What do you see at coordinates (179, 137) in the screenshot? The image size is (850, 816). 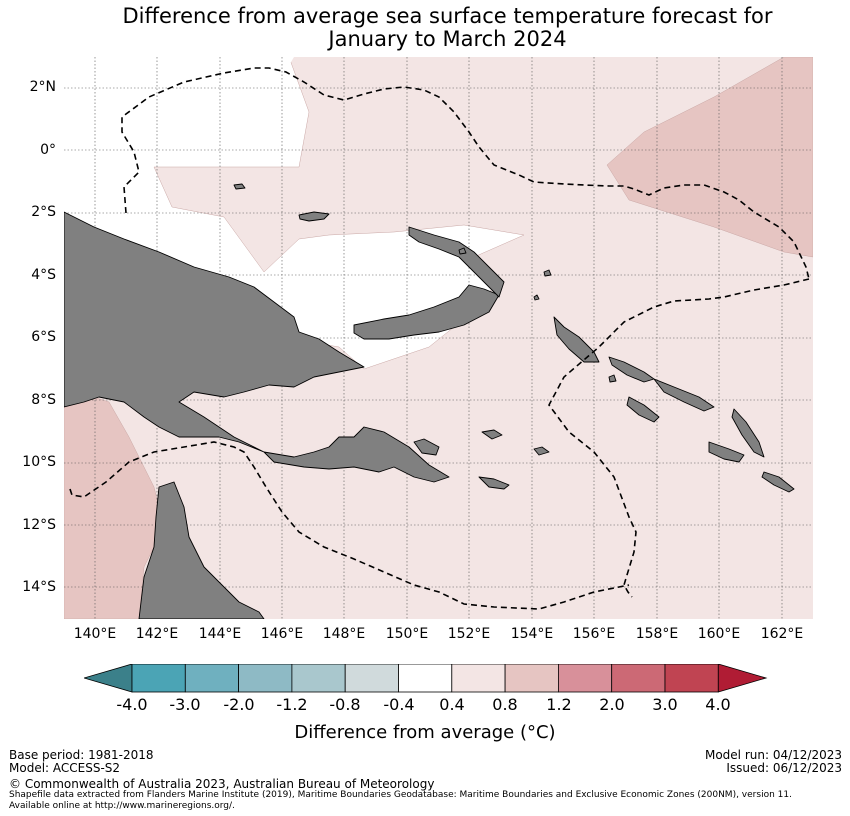 I see `neutral-region-north` at bounding box center [179, 137].